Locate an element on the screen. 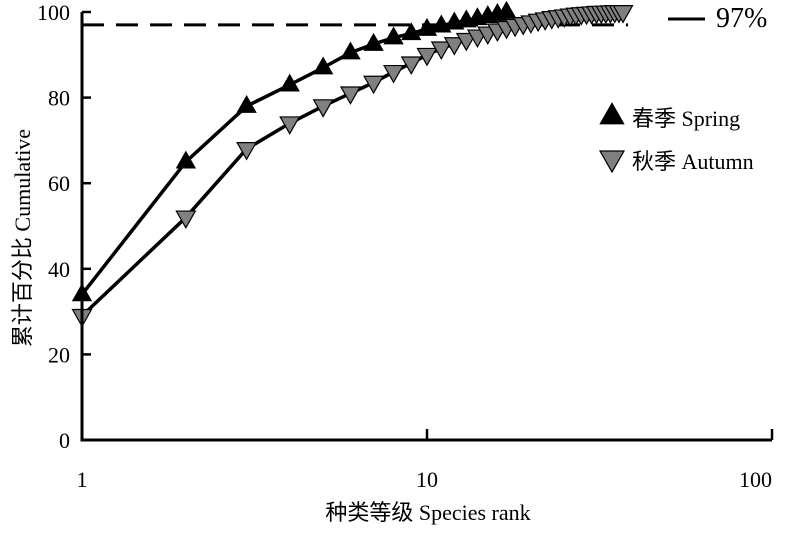 The image size is (800, 533). y-tick-label: 20 is located at coordinates (59, 354).